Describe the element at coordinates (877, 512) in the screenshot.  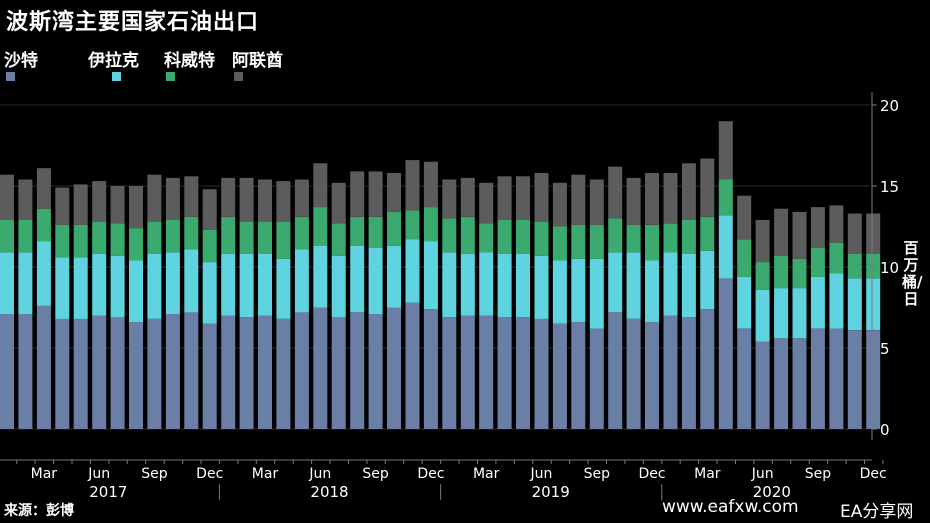
I see `watermark-brand: EA分享网` at that location.